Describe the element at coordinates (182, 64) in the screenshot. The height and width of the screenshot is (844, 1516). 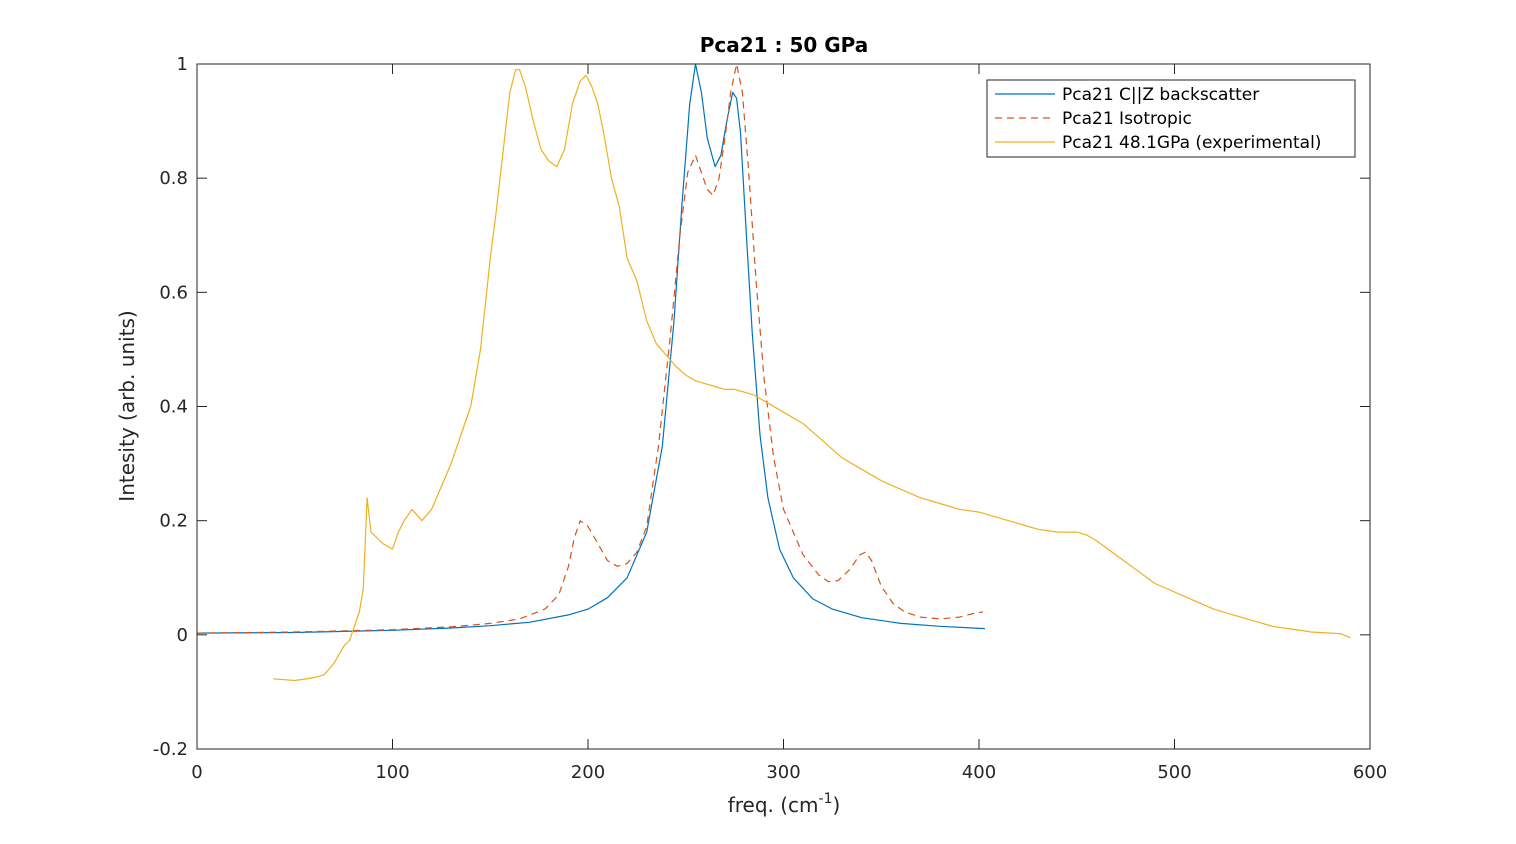
I see `y-tick-label: 1` at that location.